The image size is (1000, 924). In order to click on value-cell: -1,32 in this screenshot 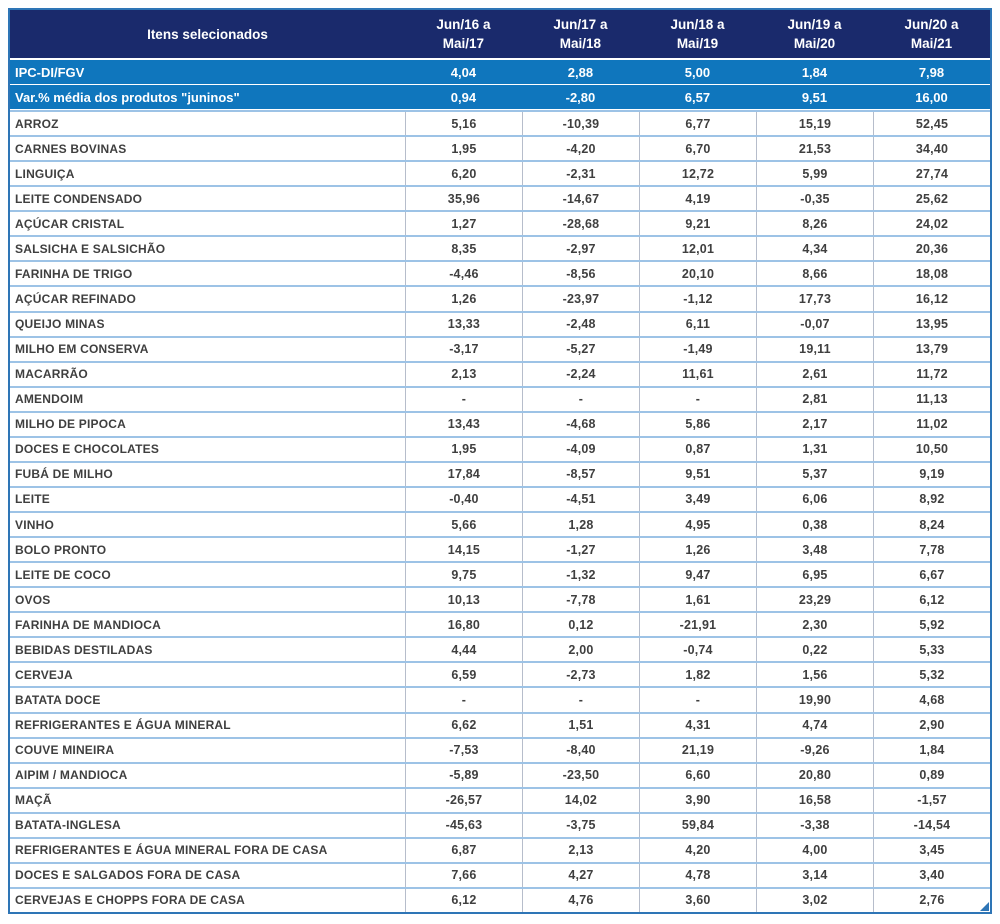, I will do `click(580, 575)`.